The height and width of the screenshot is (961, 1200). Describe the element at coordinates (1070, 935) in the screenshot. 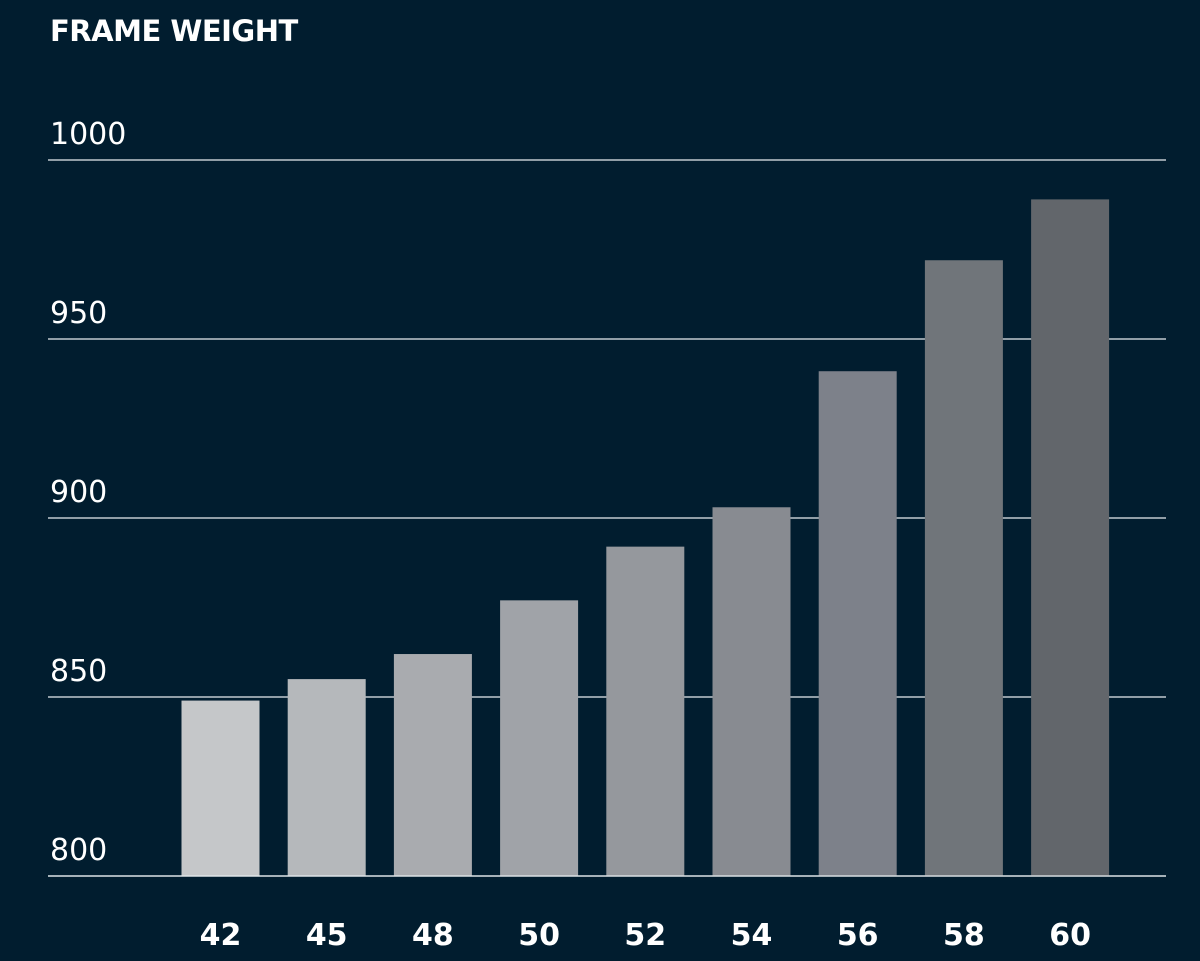

I see `x-tick-label-60: 60` at that location.